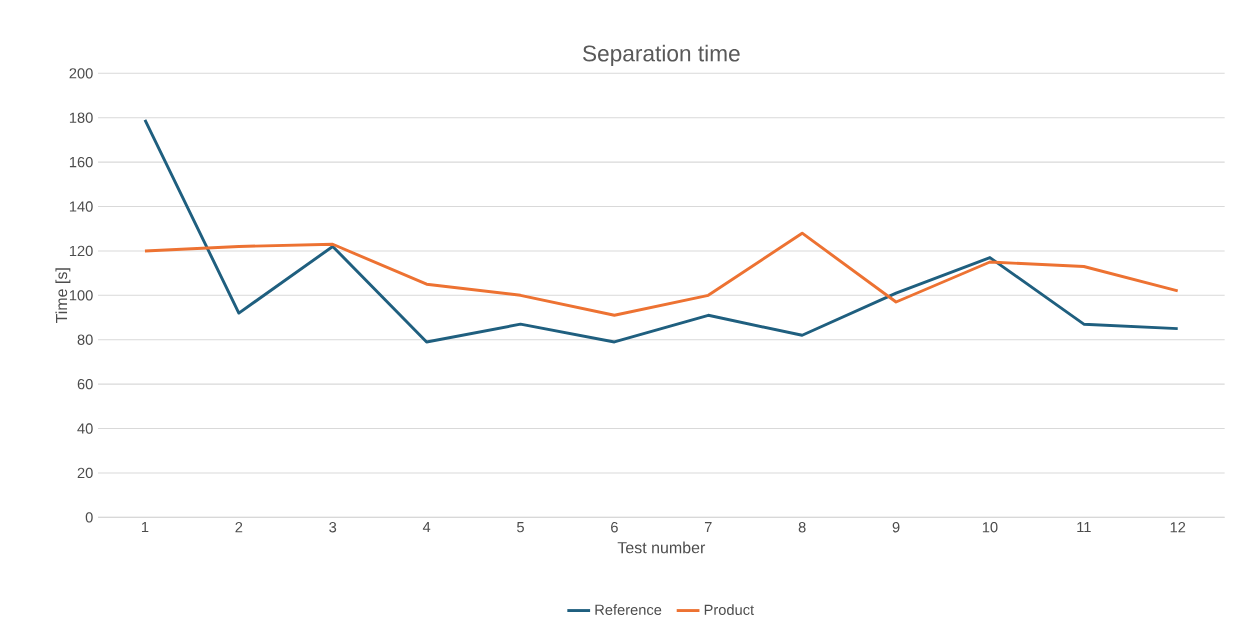  I want to click on x-tick-label: 6, so click(614, 527).